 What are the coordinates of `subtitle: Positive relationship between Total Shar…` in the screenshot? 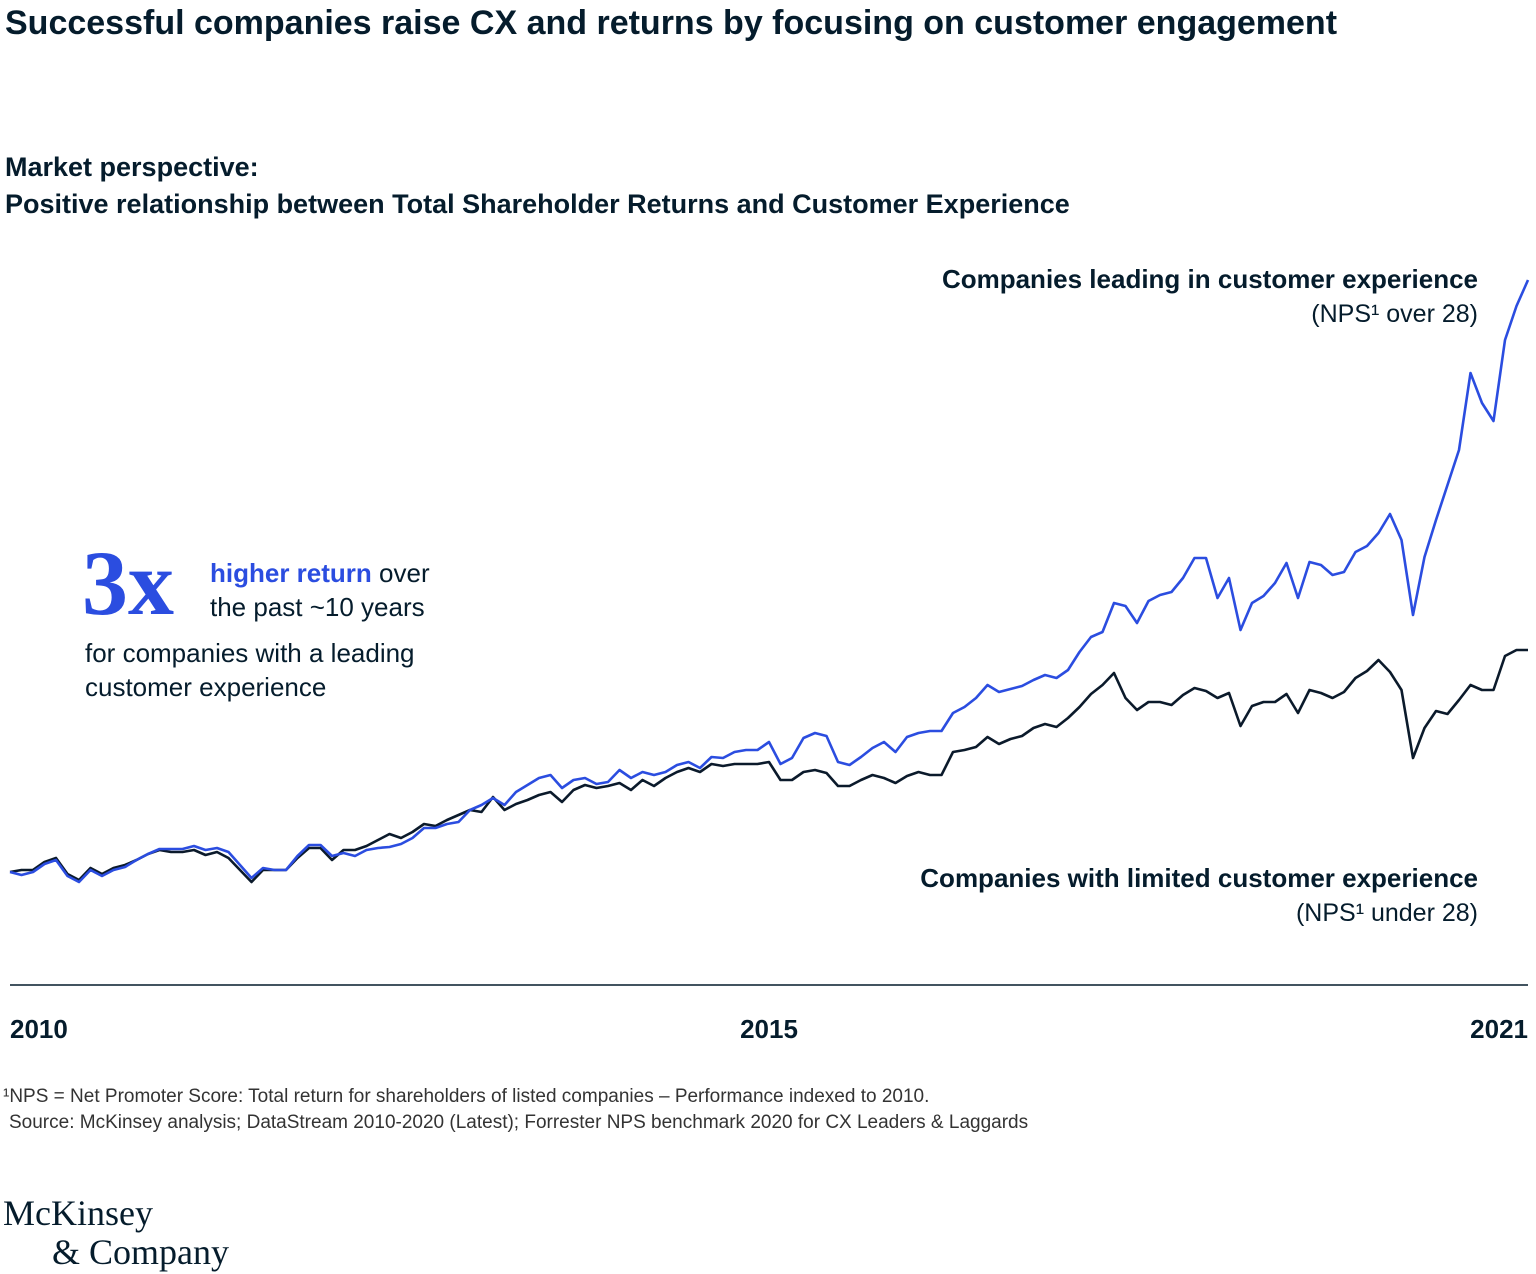 It's located at (537, 204).